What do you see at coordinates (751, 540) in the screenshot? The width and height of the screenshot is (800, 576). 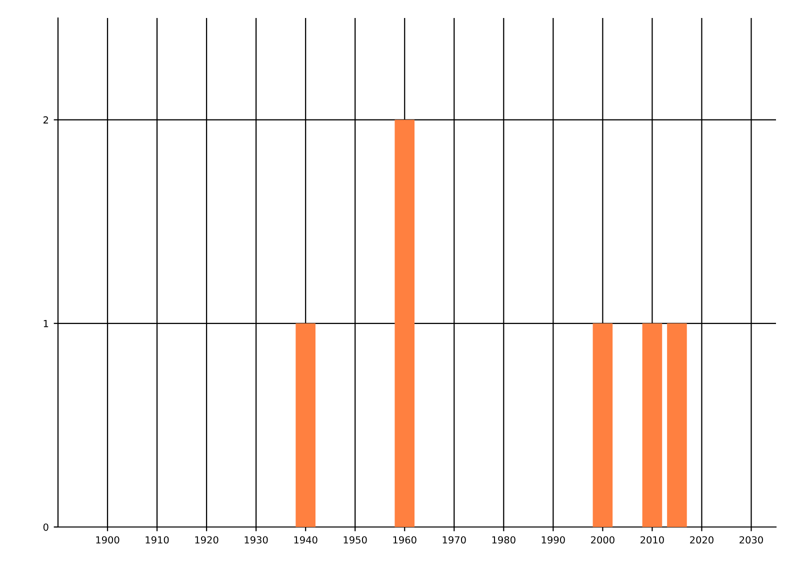 I see `x-tick-label: 2030` at bounding box center [751, 540].